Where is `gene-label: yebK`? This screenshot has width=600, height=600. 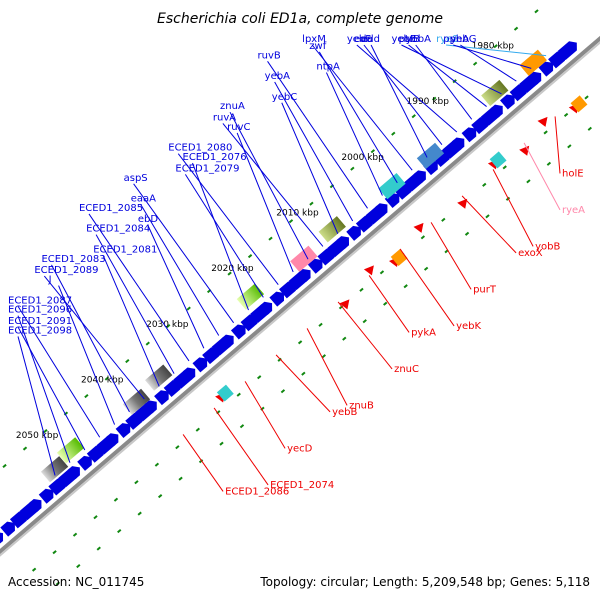
gene-label: yebK is located at coordinates (468, 326).